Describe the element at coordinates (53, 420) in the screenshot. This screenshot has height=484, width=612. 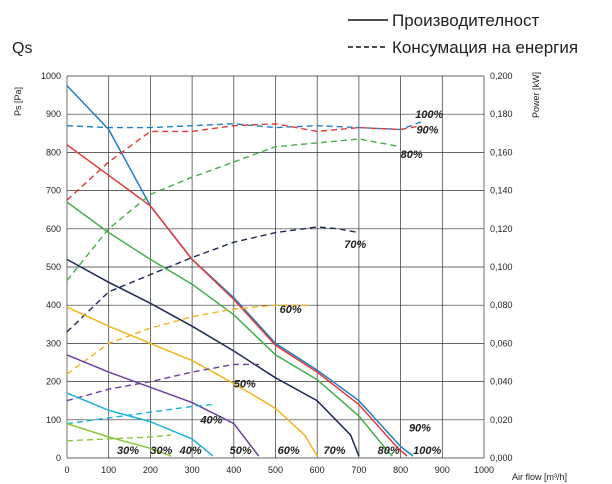
I see `y-left-tick-label: 100` at that location.